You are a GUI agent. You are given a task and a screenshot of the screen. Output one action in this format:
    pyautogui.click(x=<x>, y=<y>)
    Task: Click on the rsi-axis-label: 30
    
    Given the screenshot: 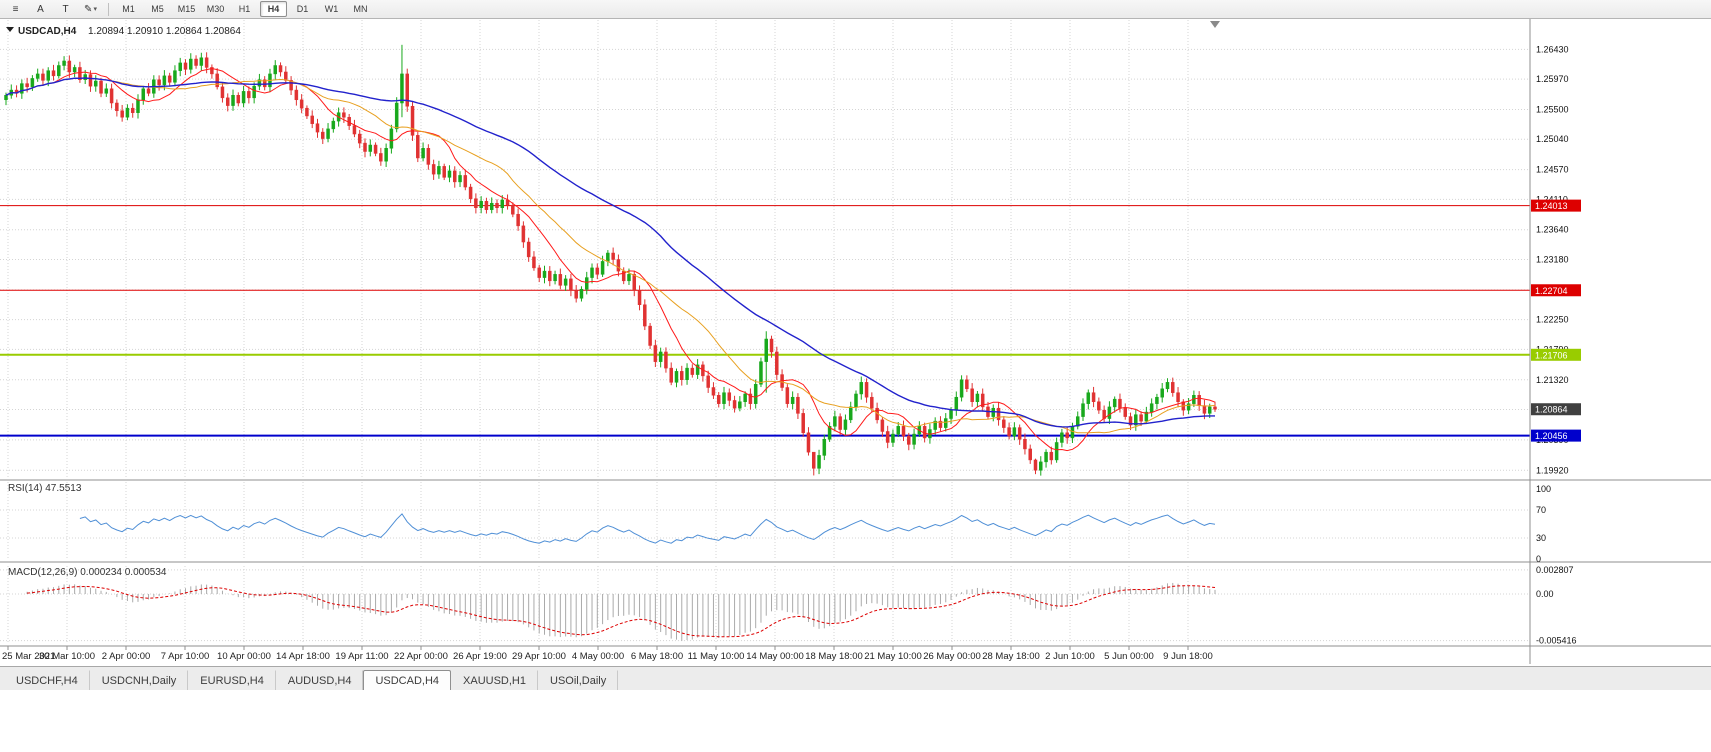 What is the action you would take?
    pyautogui.click(x=1541, y=538)
    